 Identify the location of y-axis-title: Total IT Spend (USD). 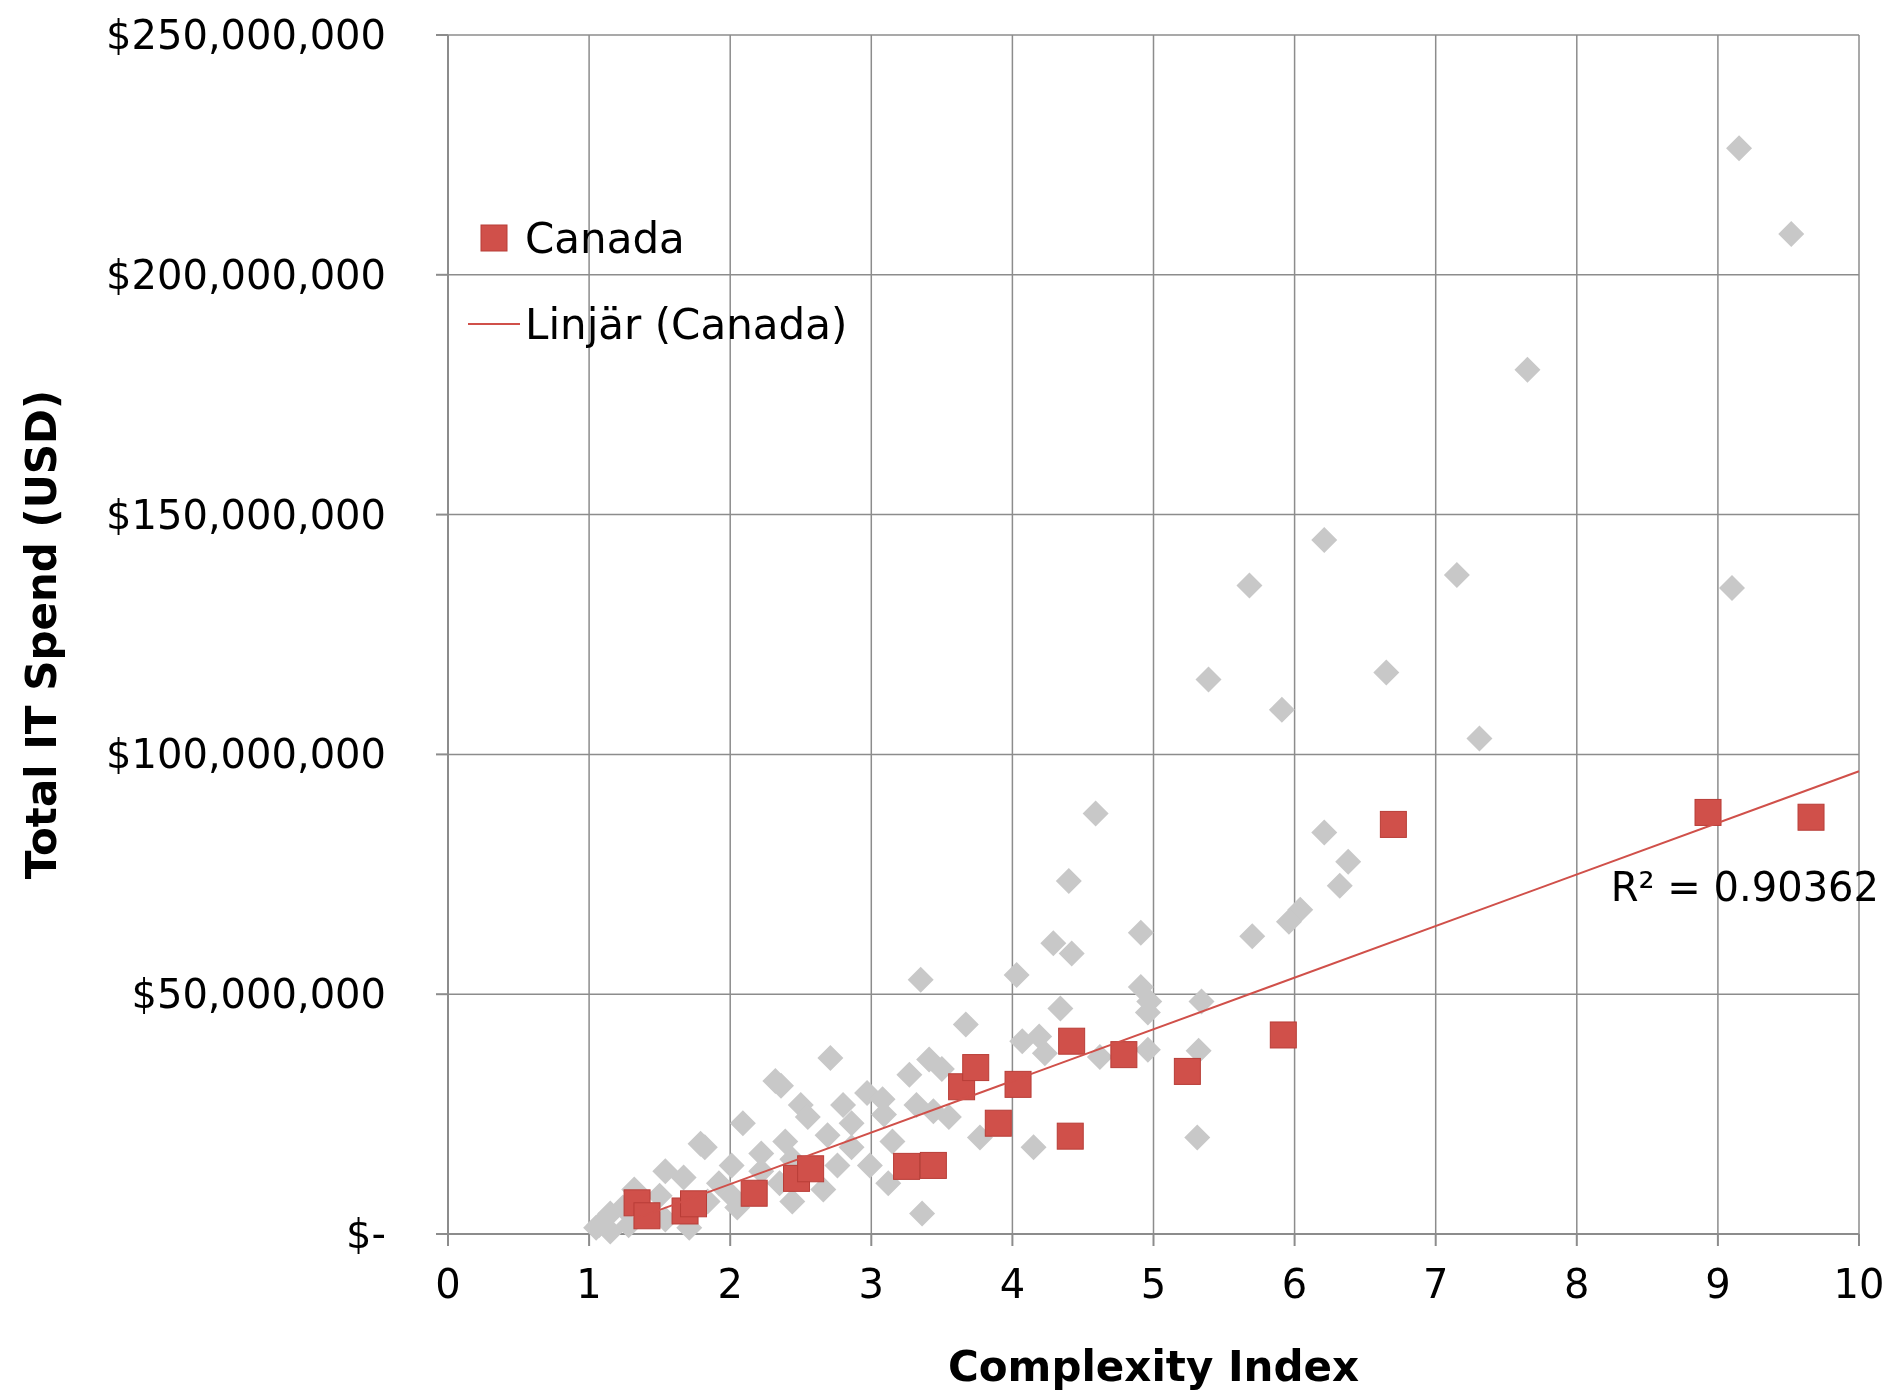
(41, 634).